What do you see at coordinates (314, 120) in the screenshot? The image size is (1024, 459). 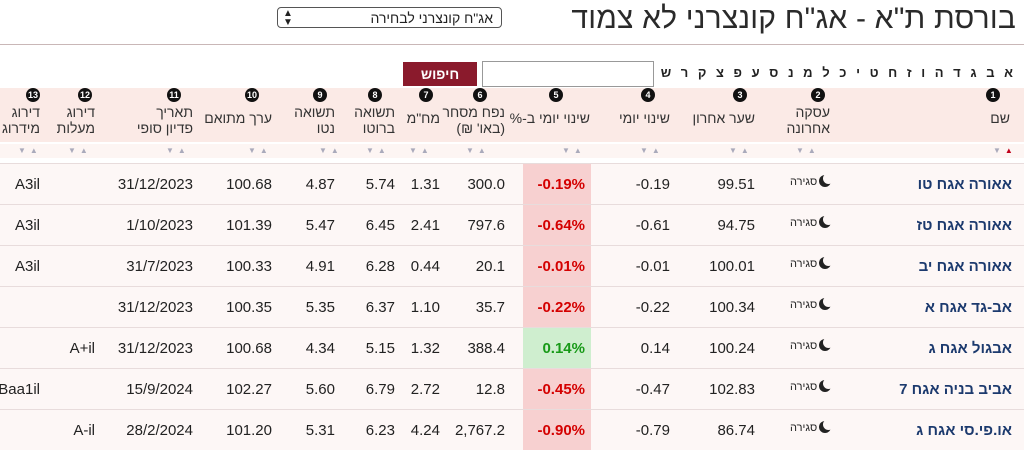 I see `column-header: תשואה נטו` at bounding box center [314, 120].